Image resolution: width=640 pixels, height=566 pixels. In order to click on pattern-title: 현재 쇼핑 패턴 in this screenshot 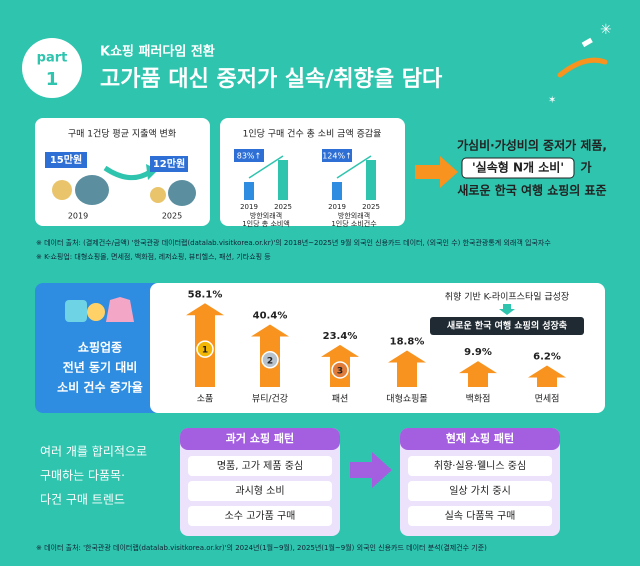, I will do `click(480, 438)`.